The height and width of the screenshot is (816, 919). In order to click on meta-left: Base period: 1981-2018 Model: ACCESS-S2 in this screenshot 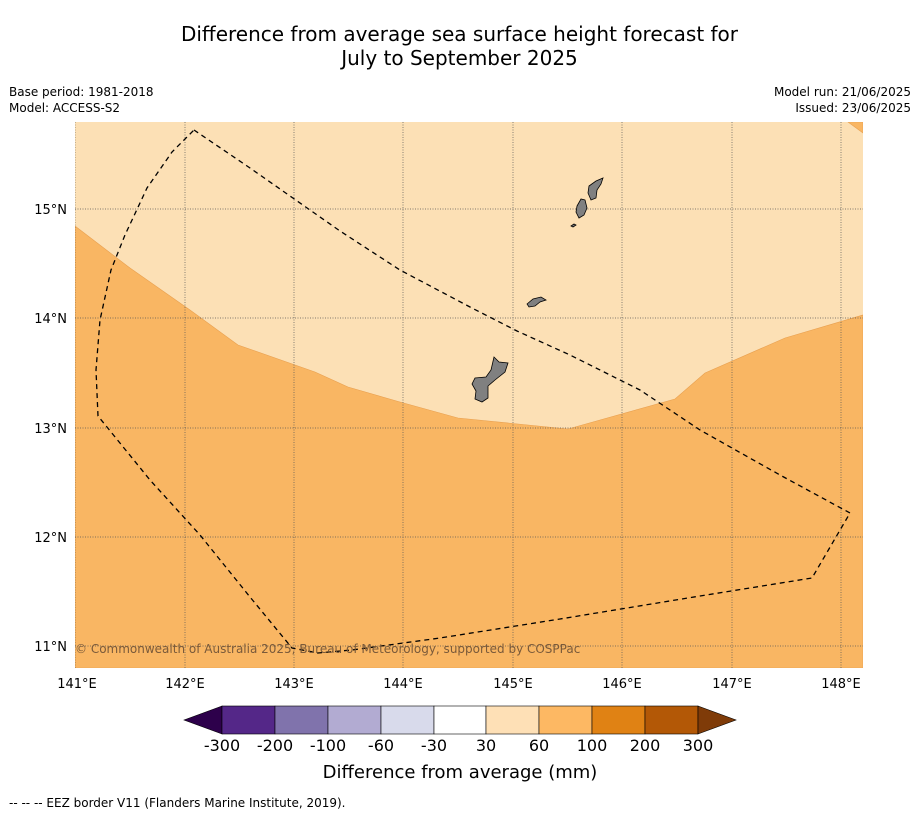, I will do `click(81, 100)`.